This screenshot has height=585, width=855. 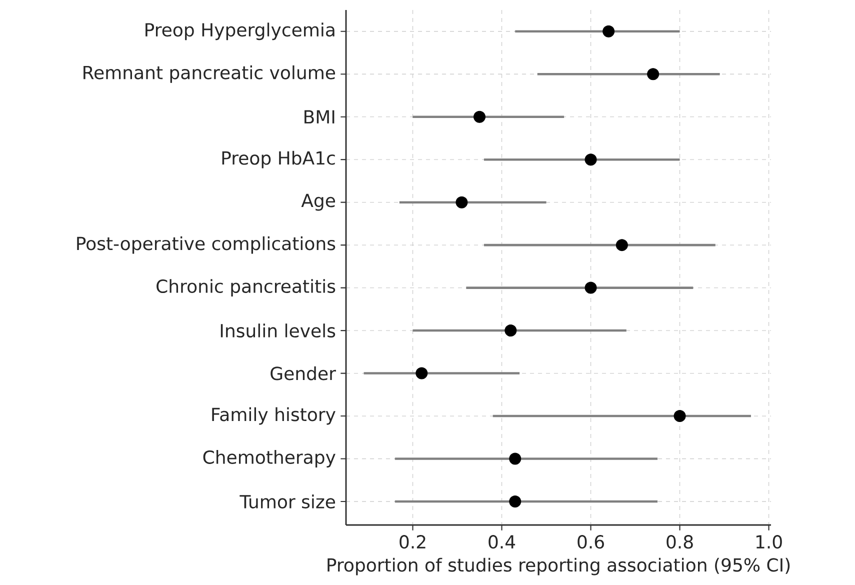 What do you see at coordinates (318, 202) in the screenshot?
I see `y-tick-label: Age` at bounding box center [318, 202].